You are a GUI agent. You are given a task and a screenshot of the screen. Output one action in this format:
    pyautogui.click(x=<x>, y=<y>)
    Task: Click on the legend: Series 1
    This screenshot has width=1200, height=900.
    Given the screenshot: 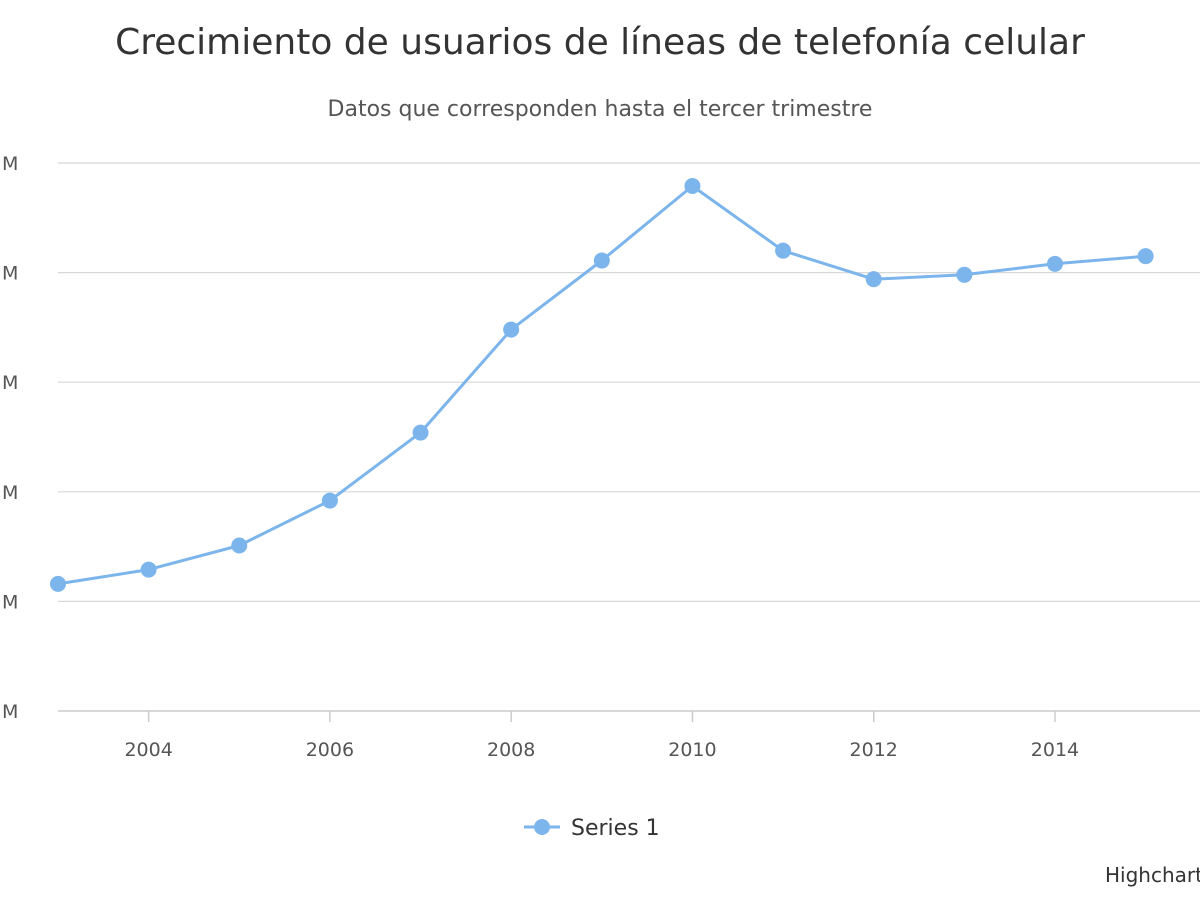 What is the action you would take?
    pyautogui.click(x=592, y=828)
    